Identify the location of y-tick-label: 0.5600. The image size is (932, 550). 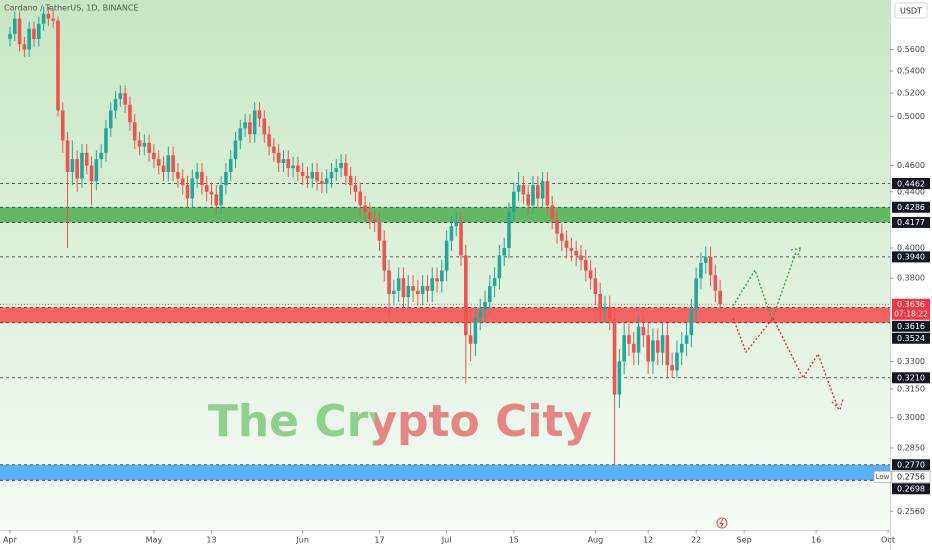
(911, 49).